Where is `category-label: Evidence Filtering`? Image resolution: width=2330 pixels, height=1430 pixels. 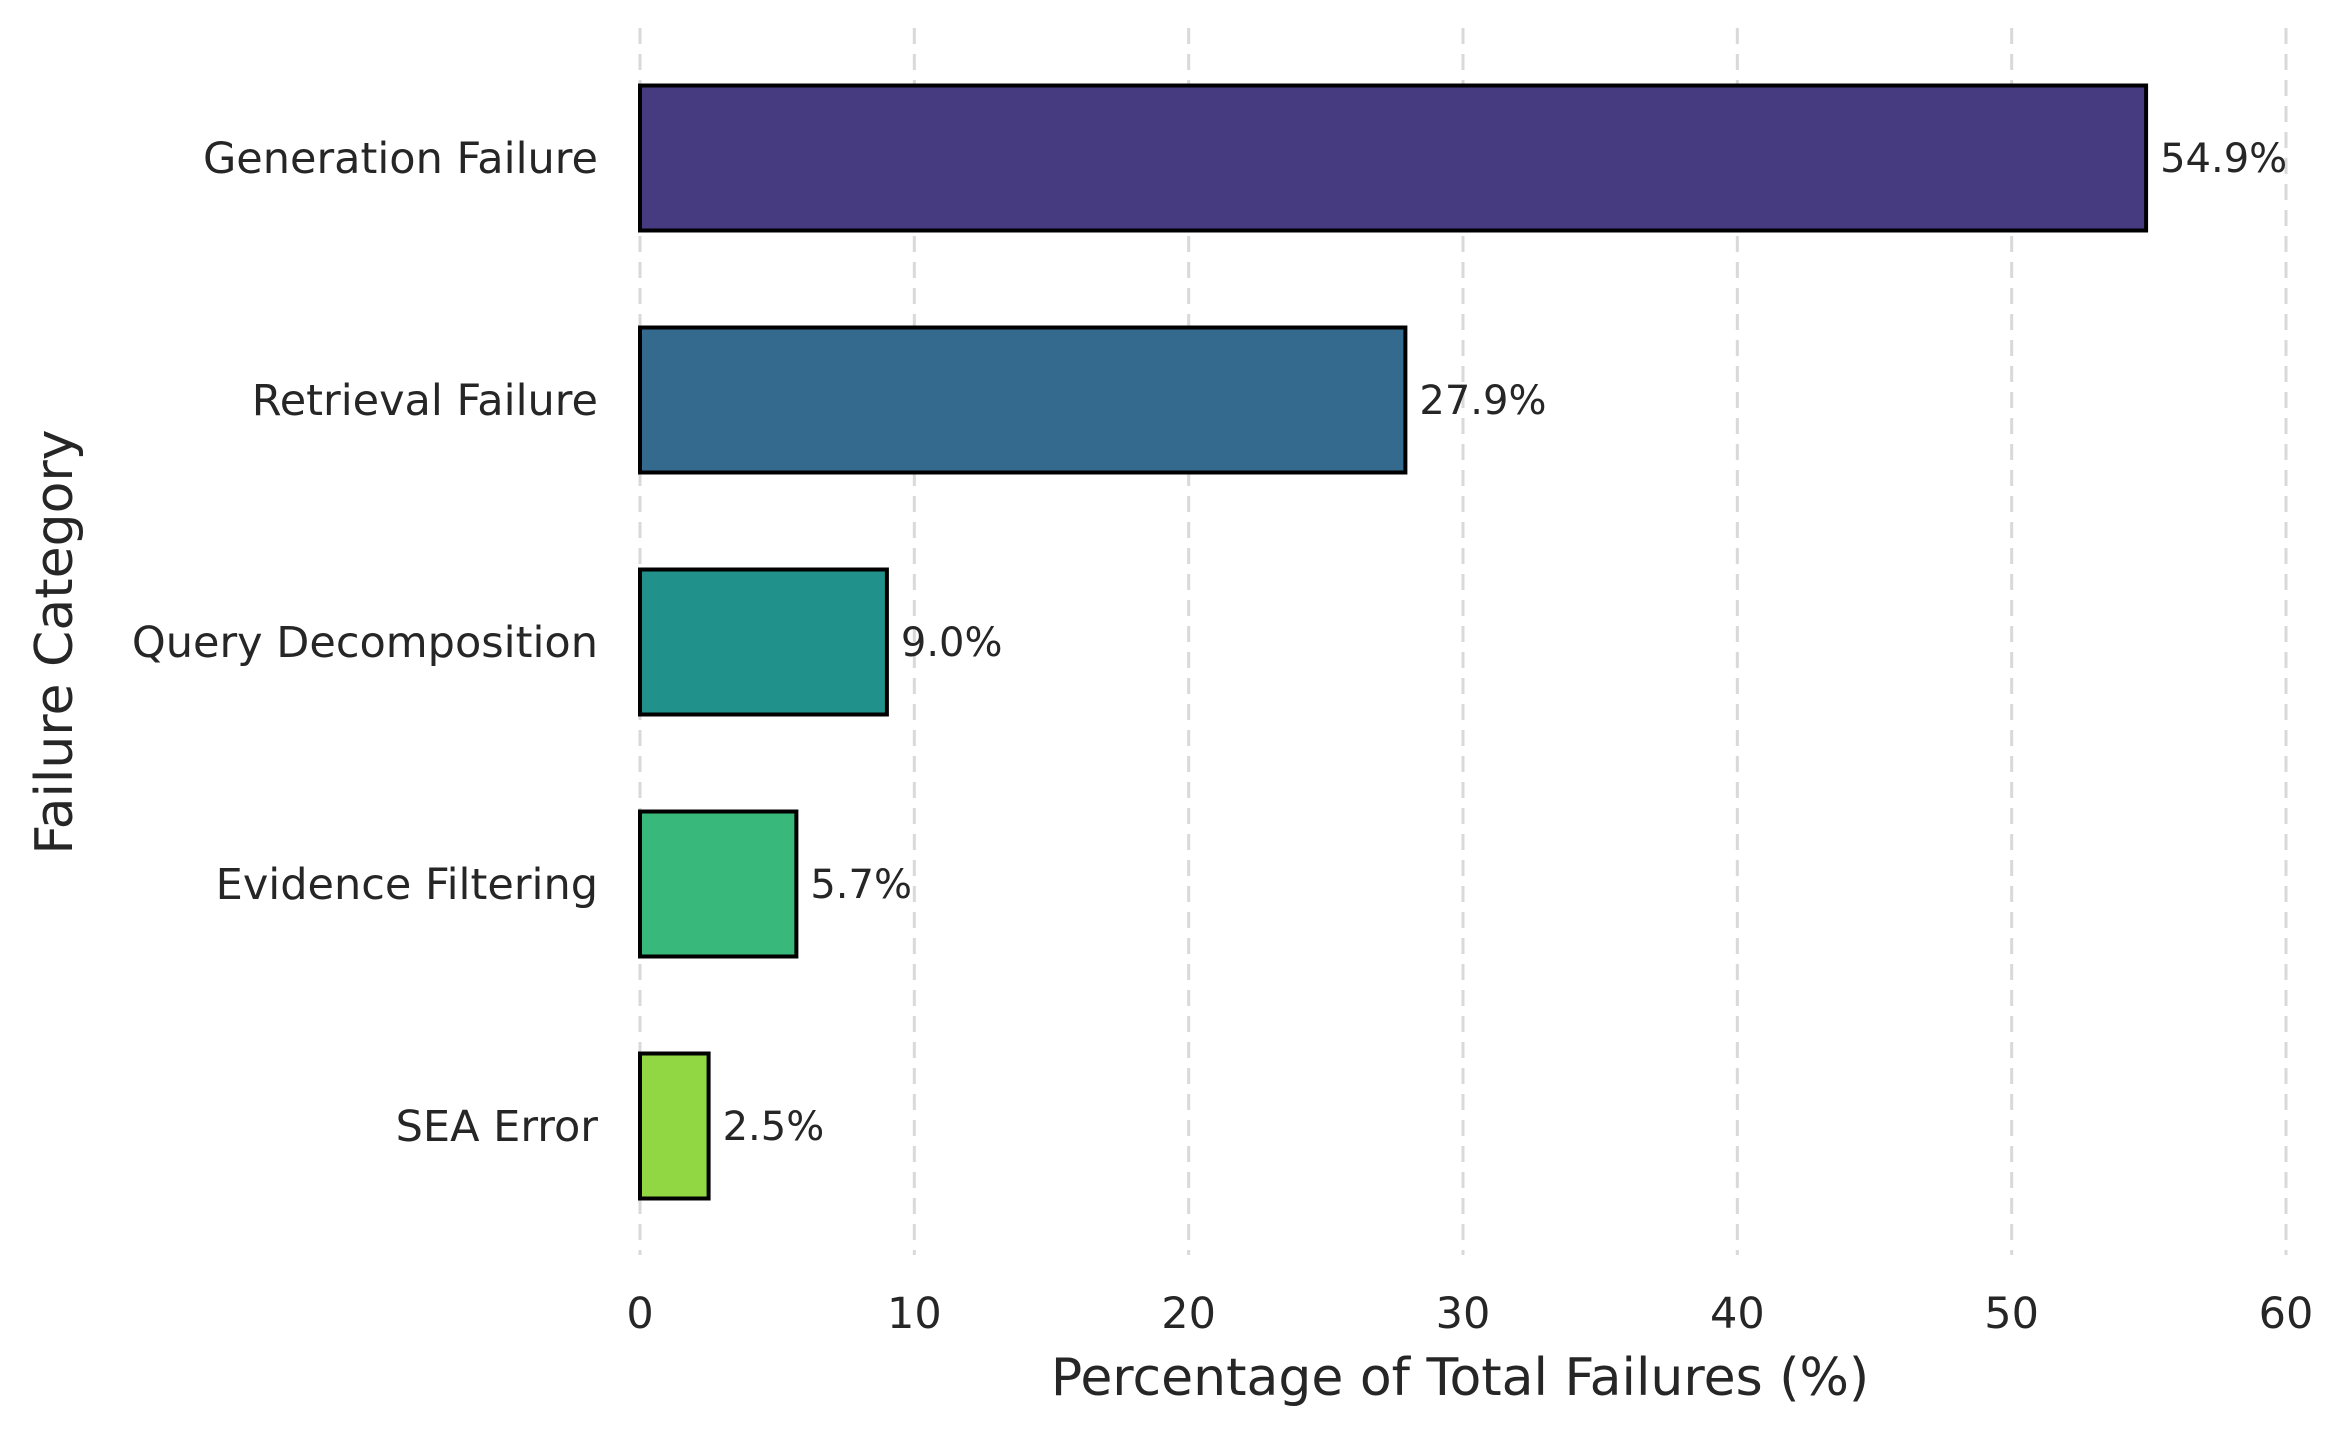
category-label: Evidence Filtering is located at coordinates (407, 885).